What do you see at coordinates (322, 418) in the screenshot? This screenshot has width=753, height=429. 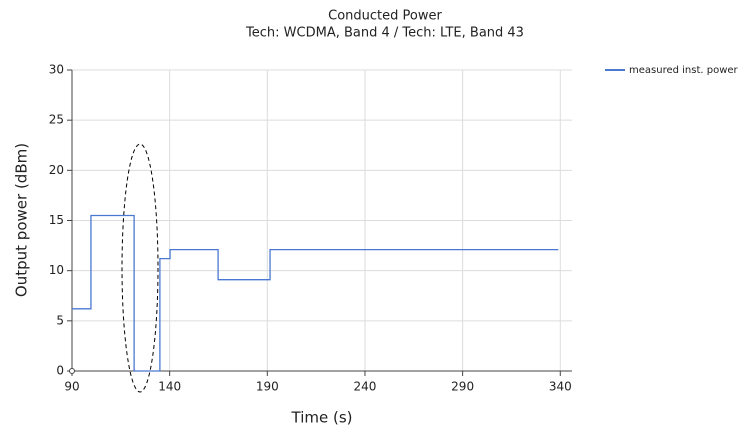 I see `x-axis-label: Time (s)` at bounding box center [322, 418].